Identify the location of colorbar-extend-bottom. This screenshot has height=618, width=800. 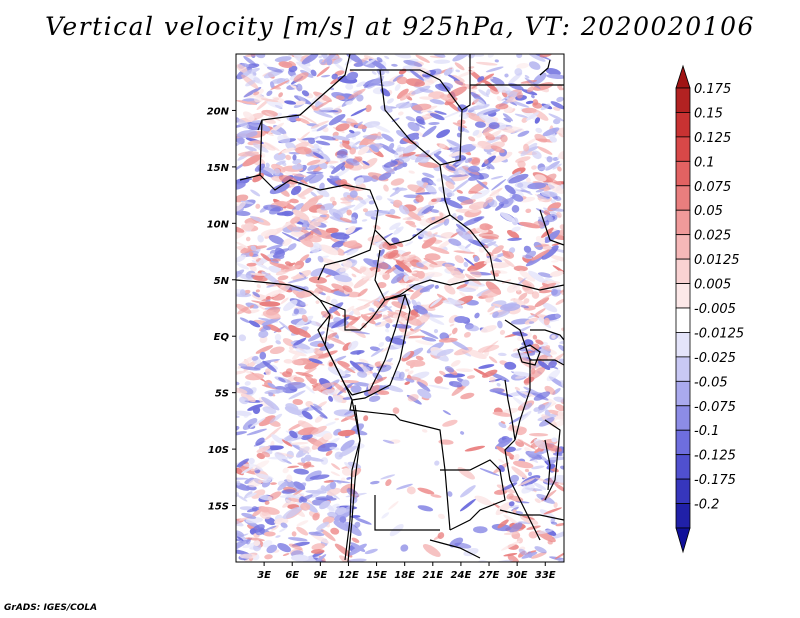
(683, 540).